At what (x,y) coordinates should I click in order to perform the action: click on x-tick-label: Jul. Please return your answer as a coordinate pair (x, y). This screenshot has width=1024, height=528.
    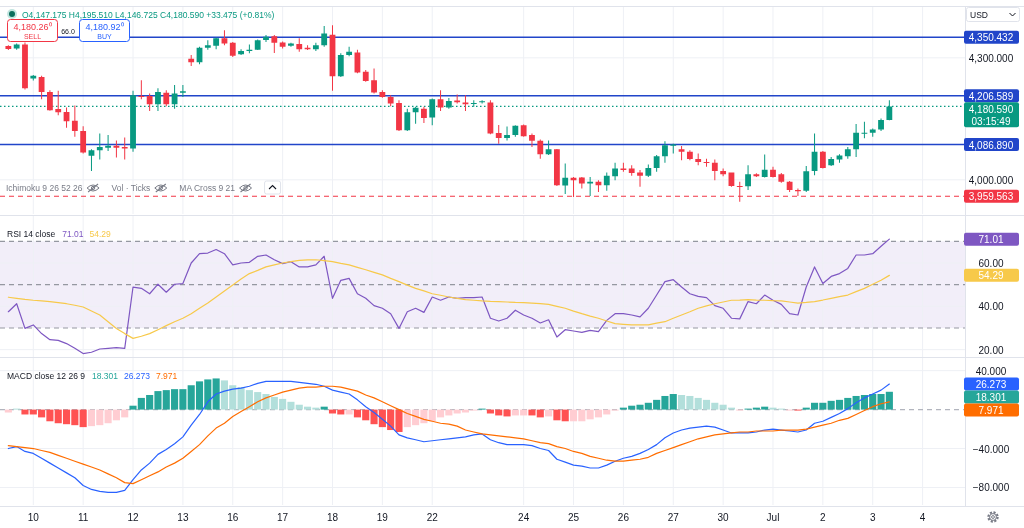
    Looking at the image, I should click on (773, 517).